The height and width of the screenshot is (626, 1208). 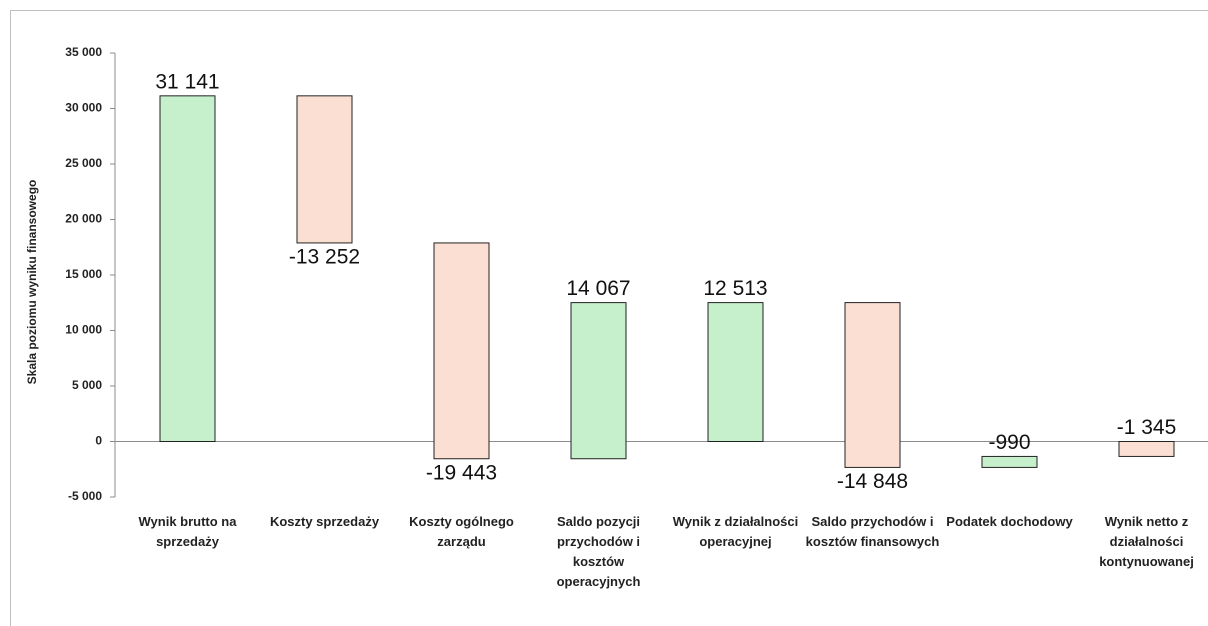 I want to click on x-tick-label: Wynik netto z działalności kontynuowanej, so click(x=1146, y=541).